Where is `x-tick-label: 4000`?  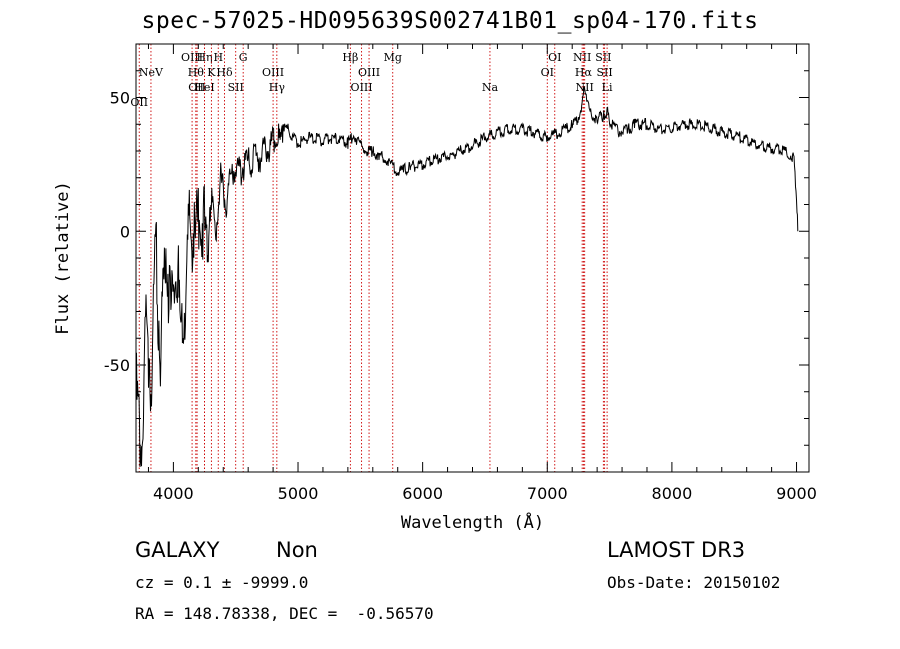 x-tick-label: 4000 is located at coordinates (173, 493).